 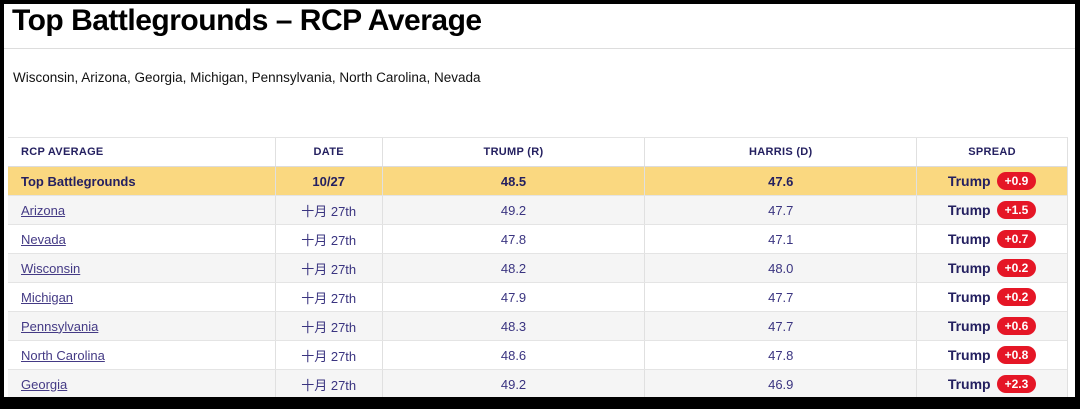 What do you see at coordinates (1016, 355) in the screenshot?
I see `spread-margin-badge: +0.8` at bounding box center [1016, 355].